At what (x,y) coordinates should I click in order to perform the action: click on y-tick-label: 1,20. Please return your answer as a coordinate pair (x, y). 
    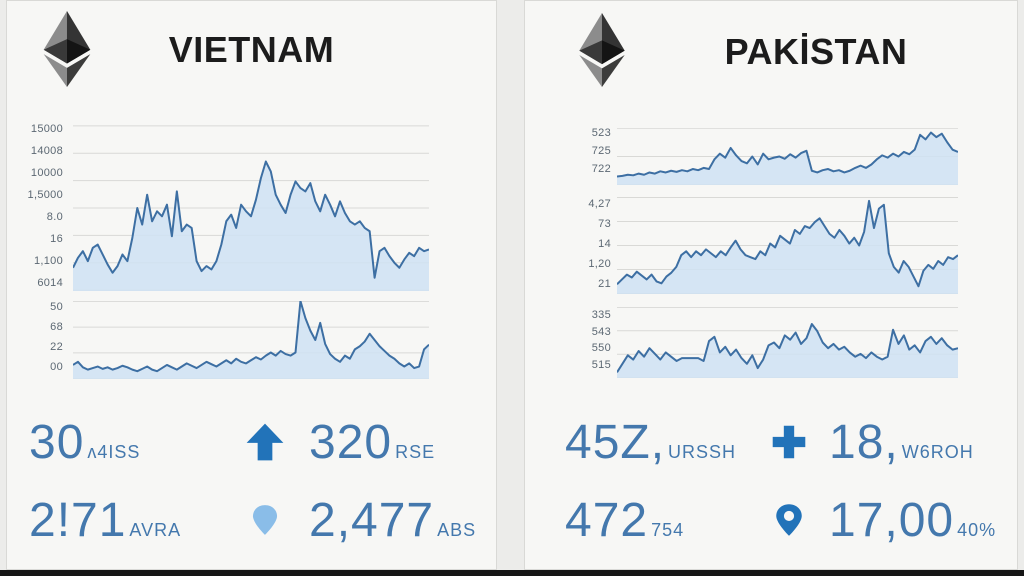
    Looking at the image, I should click on (599, 264).